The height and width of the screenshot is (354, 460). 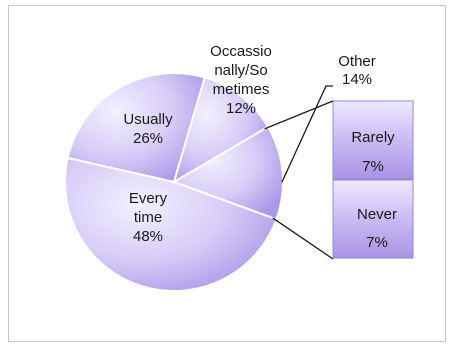 I want to click on data-label-usually: Usually 26%, so click(x=148, y=129).